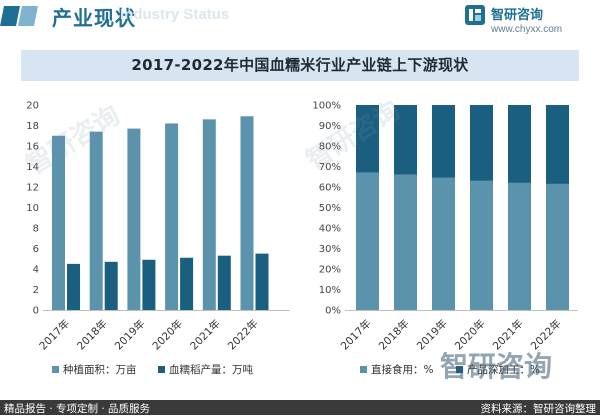 The image size is (600, 416). I want to click on chart2-ytick-label: 80%, so click(330, 147).